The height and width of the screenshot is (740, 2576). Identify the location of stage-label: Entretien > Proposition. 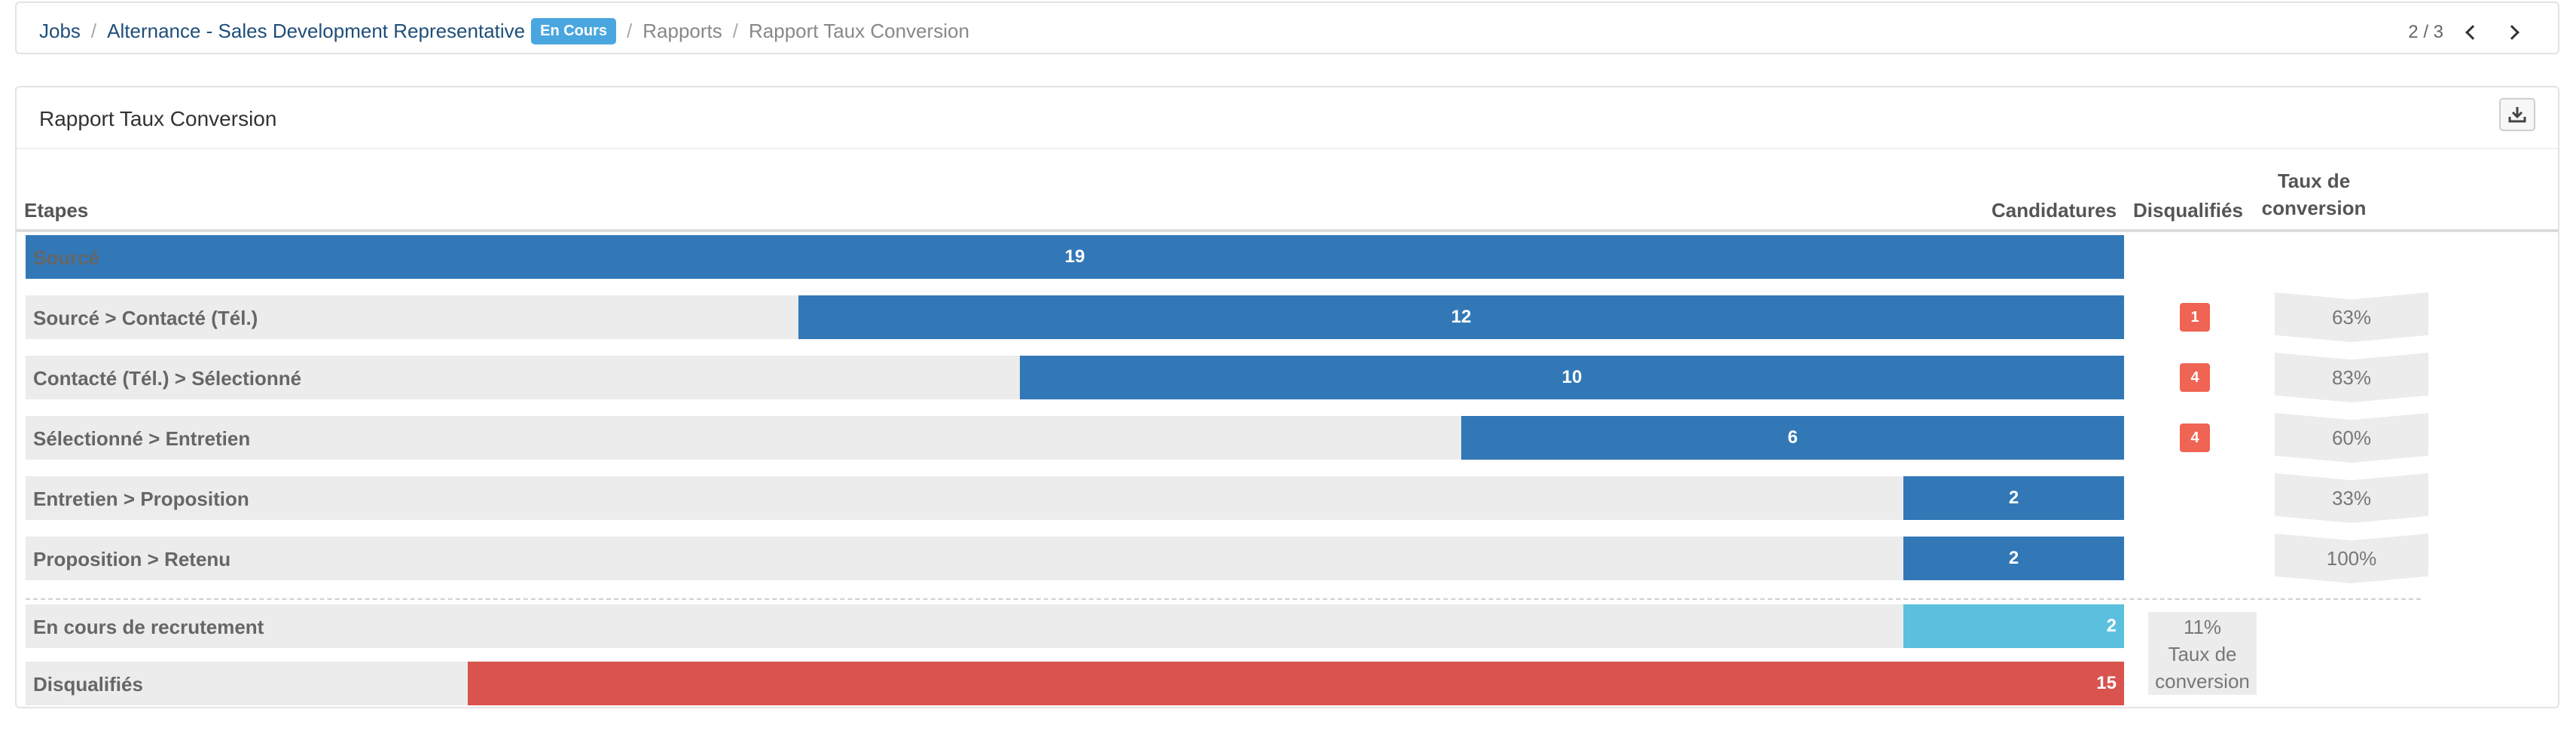
(141, 499).